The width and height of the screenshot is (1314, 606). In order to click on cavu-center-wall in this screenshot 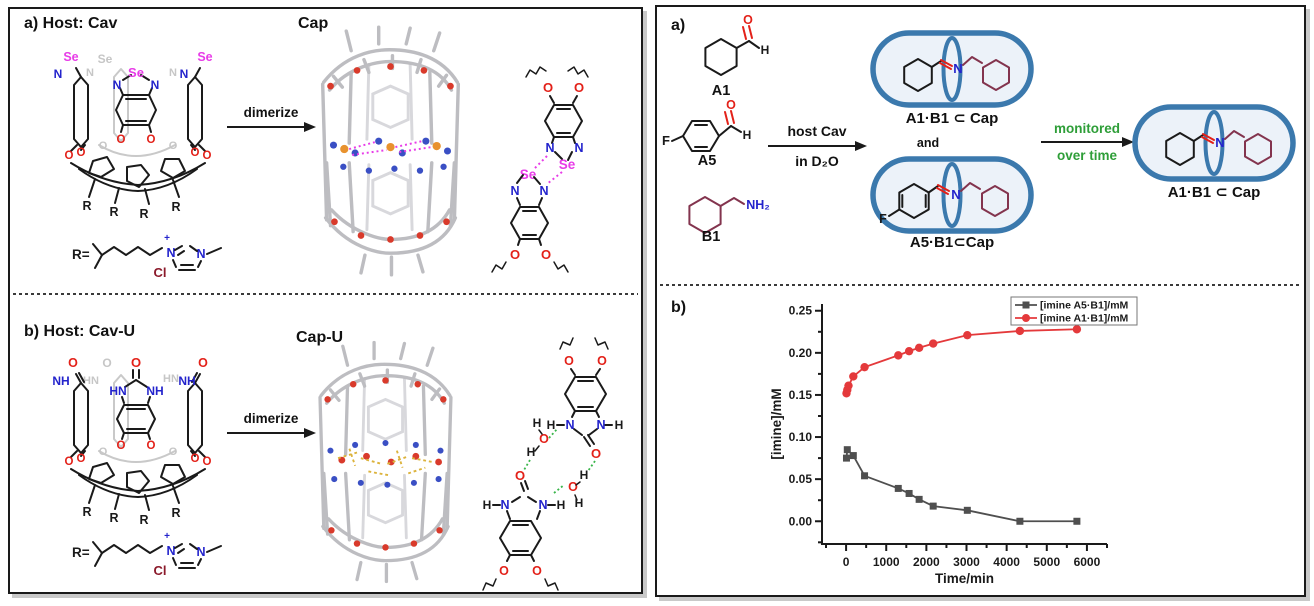, I will do `click(136, 404)`.